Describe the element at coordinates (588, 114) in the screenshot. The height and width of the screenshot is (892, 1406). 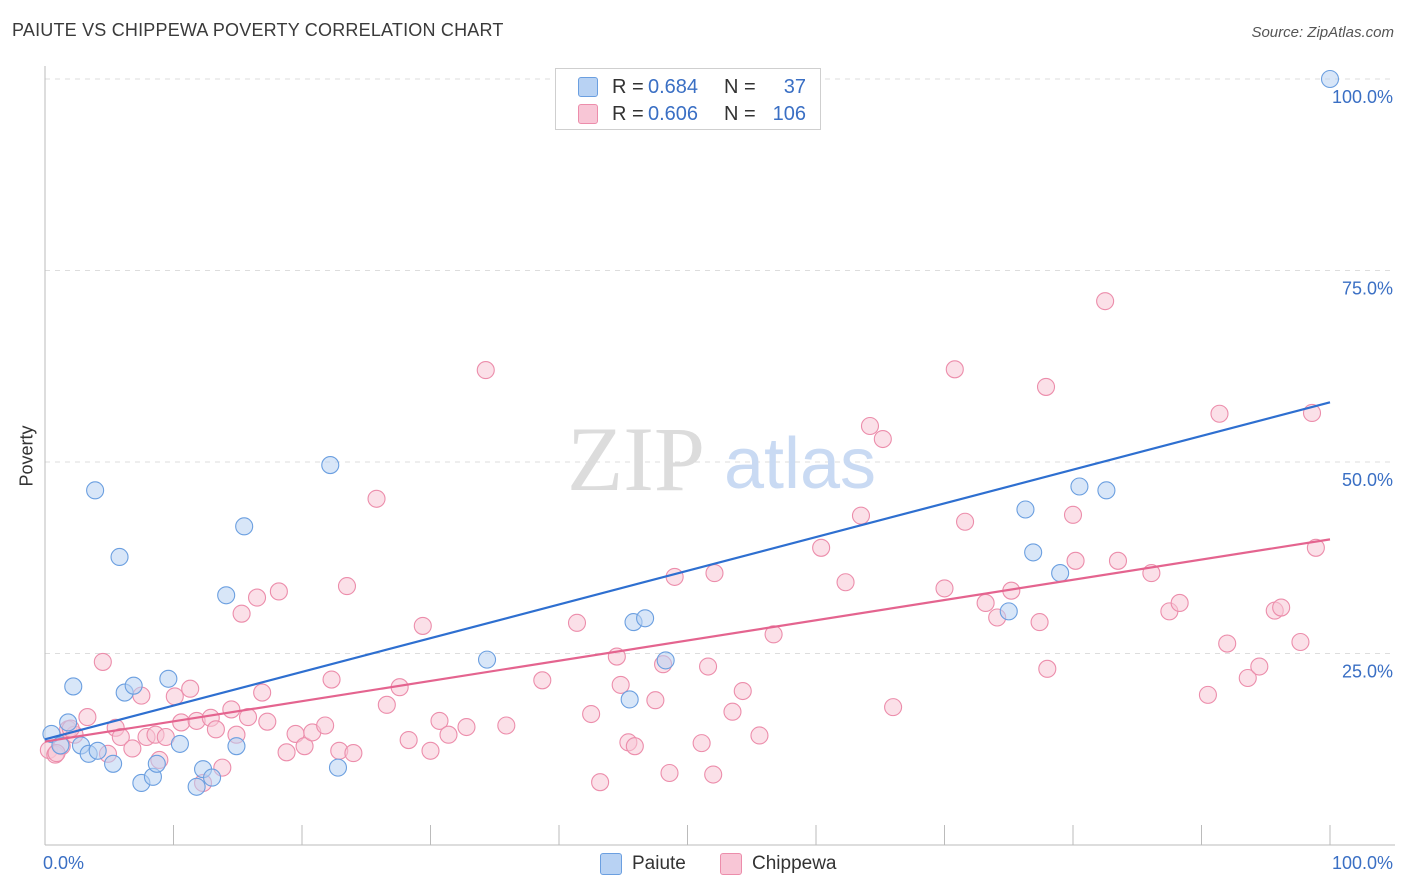
I see `chippewa-swatch` at that location.